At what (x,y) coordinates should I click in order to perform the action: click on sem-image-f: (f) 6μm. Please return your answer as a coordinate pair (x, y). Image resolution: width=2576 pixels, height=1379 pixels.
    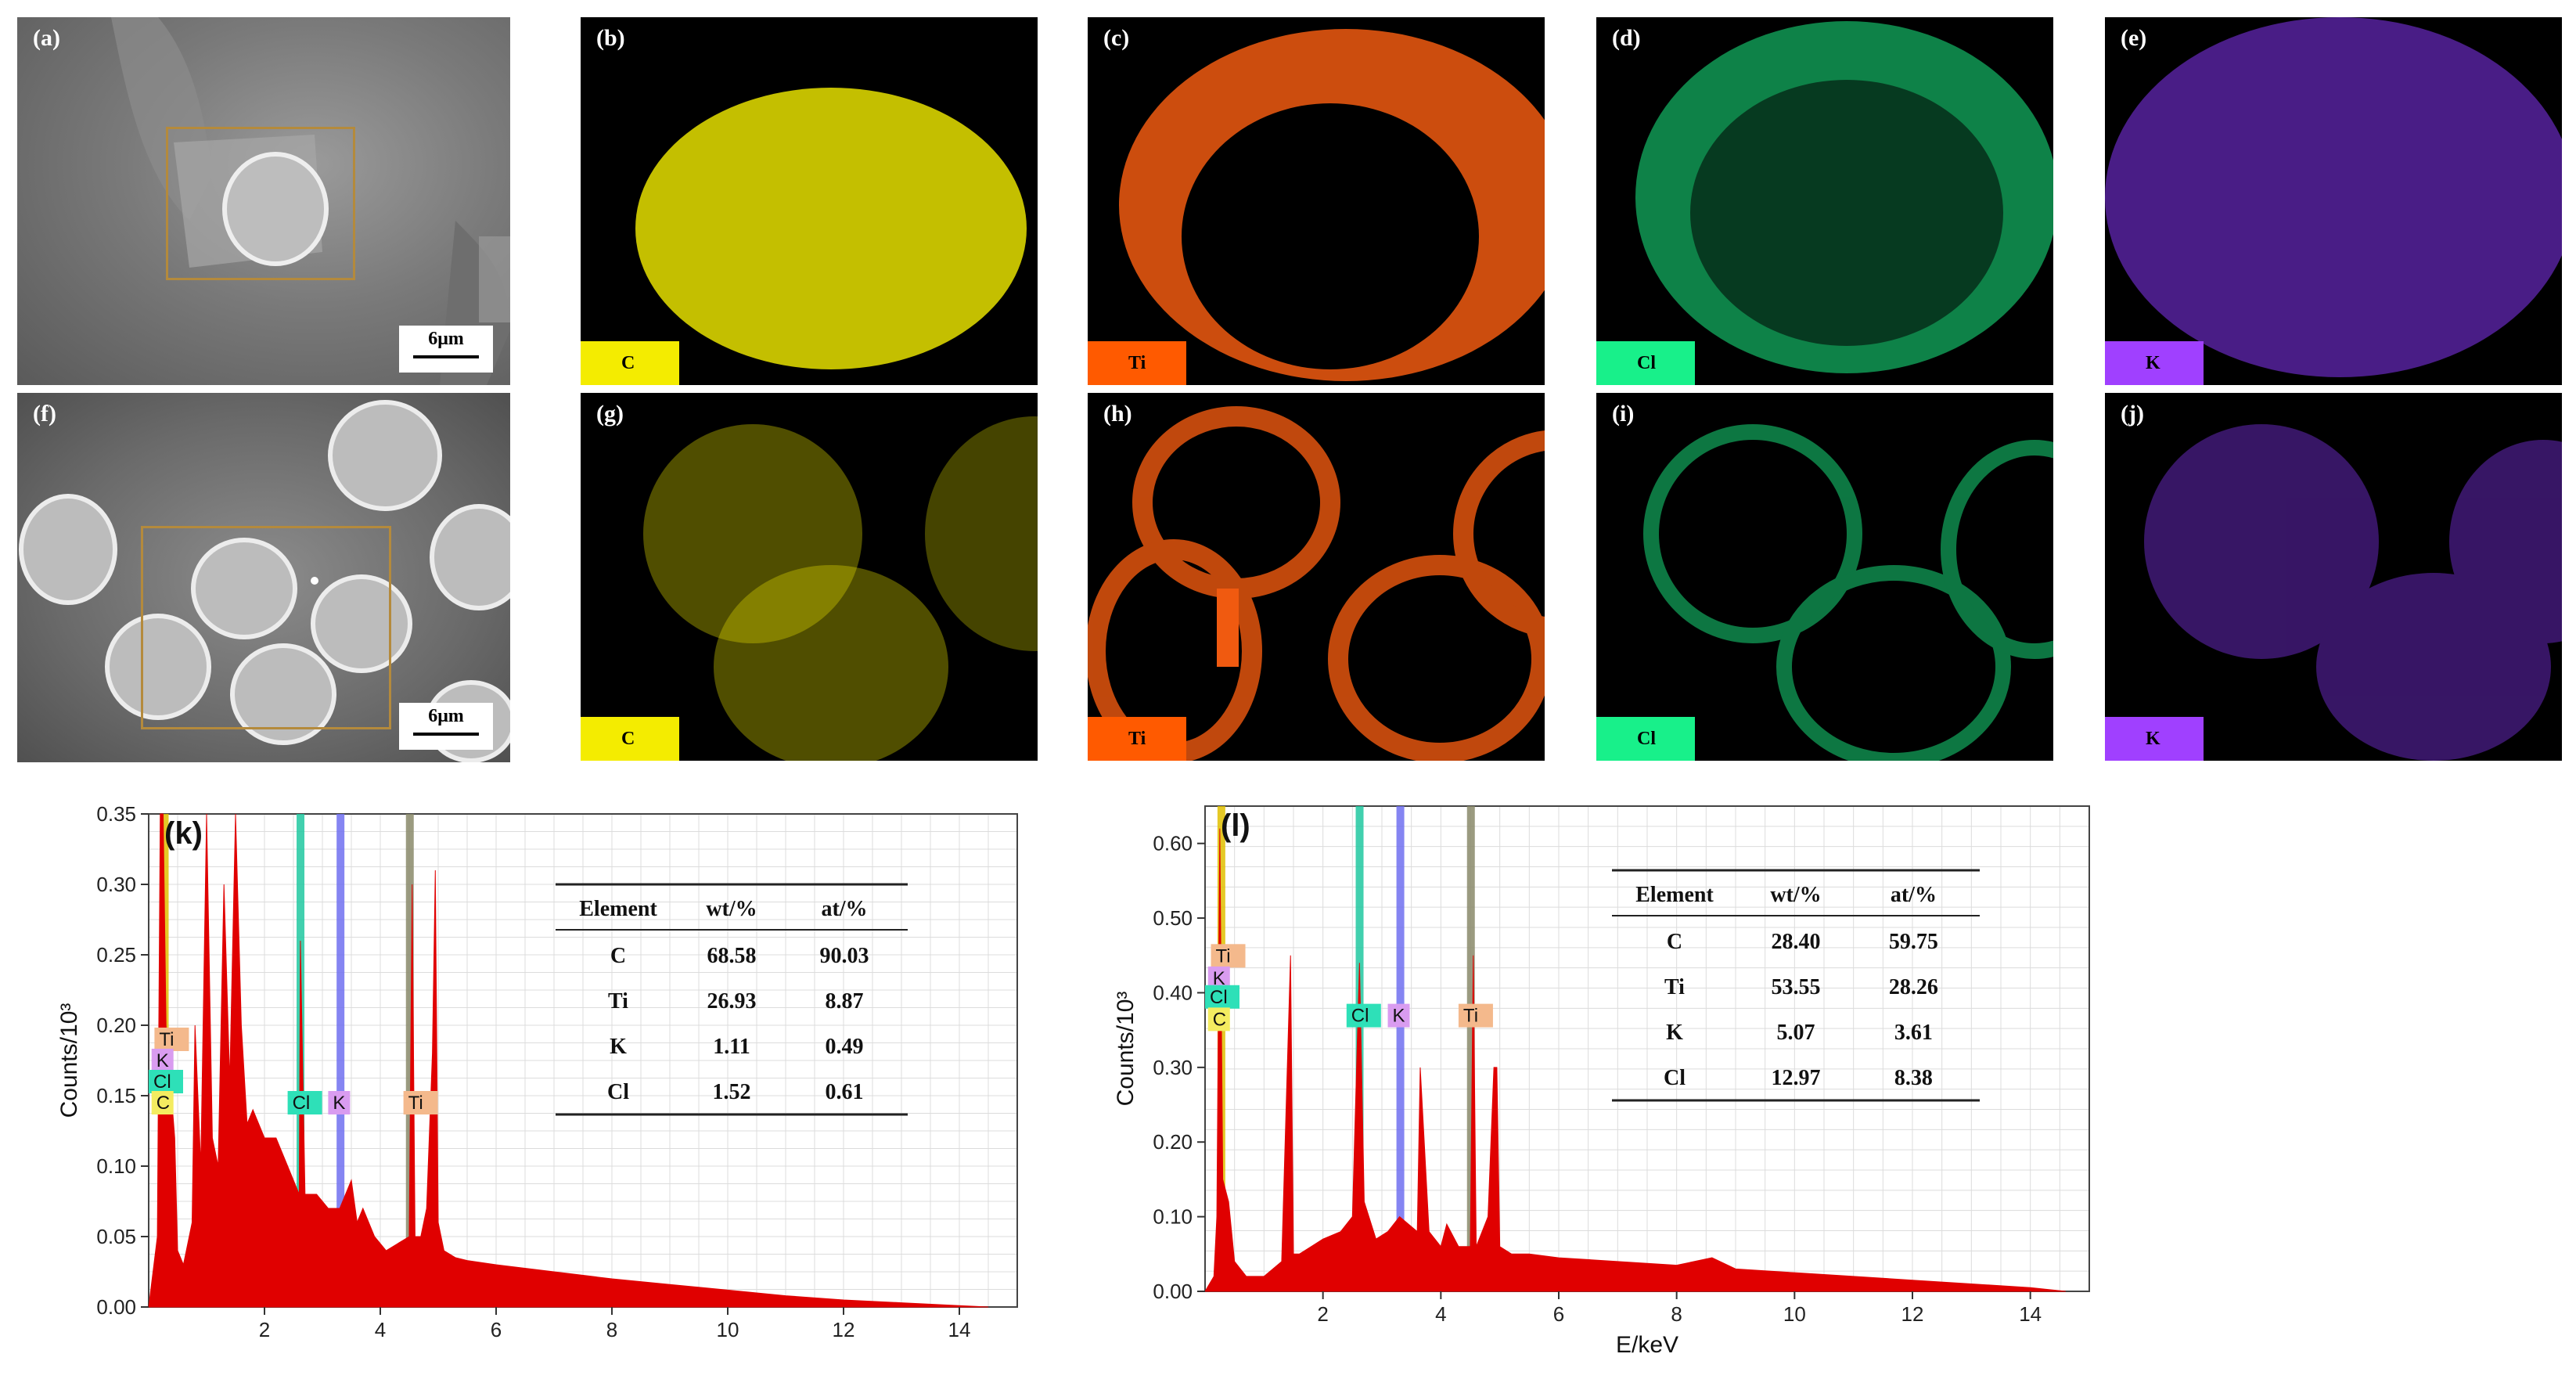
    Looking at the image, I should click on (263, 577).